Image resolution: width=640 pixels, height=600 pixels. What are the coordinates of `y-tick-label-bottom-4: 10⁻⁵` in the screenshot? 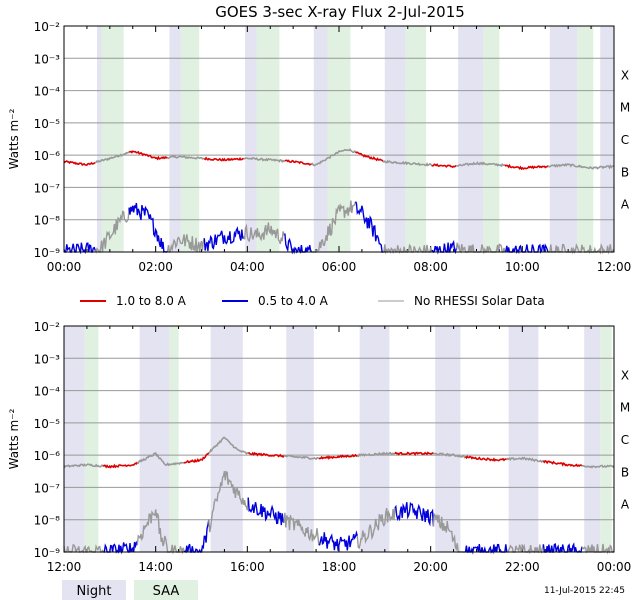 It's located at (47, 424).